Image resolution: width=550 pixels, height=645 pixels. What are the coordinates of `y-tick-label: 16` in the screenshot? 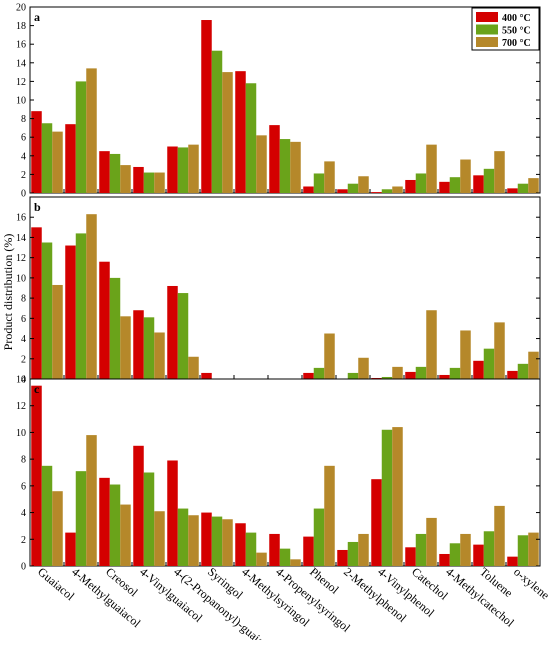 It's located at (21, 218).